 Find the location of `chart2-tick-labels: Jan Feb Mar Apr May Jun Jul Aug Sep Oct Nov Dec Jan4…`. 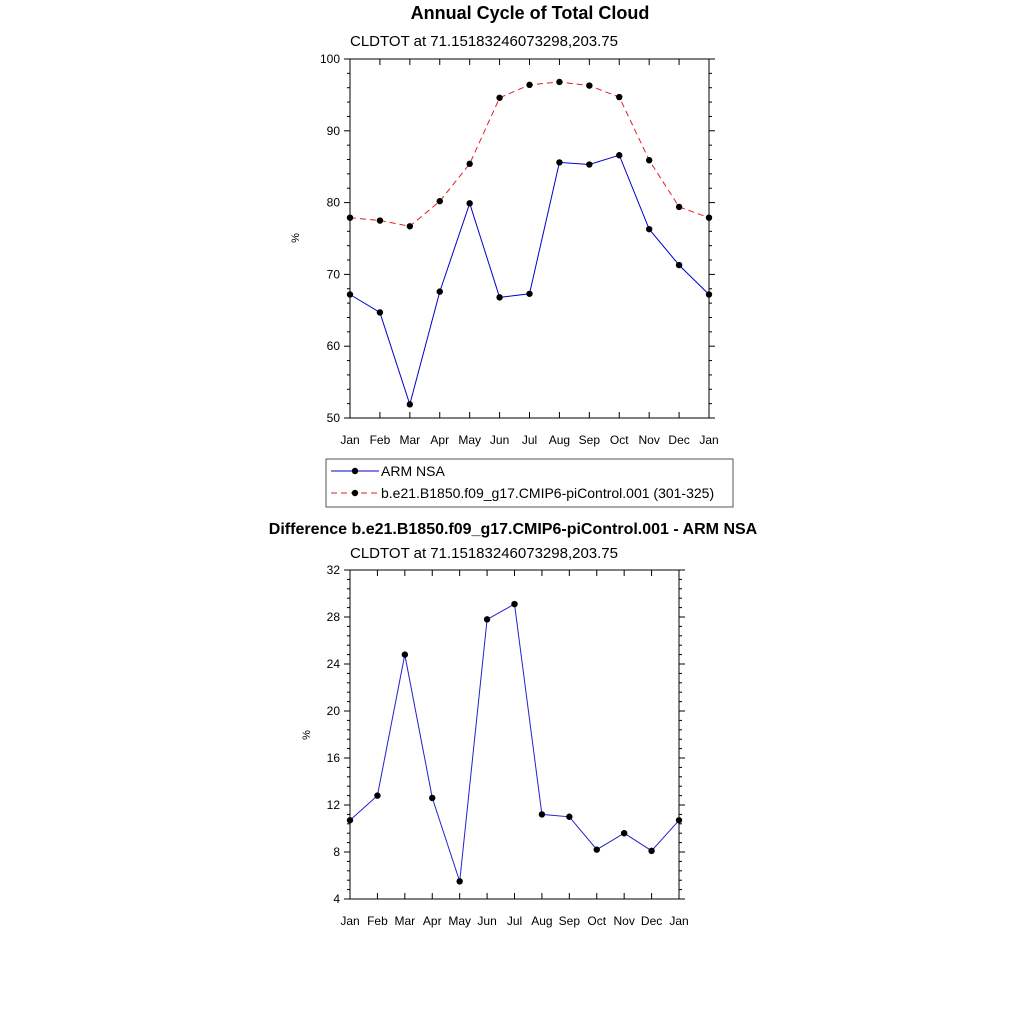

chart2-tick-labels: Jan Feb Mar Apr May Jun Jul Aug Sep Oct Nov Dec Jan4… is located at coordinates (508, 745).